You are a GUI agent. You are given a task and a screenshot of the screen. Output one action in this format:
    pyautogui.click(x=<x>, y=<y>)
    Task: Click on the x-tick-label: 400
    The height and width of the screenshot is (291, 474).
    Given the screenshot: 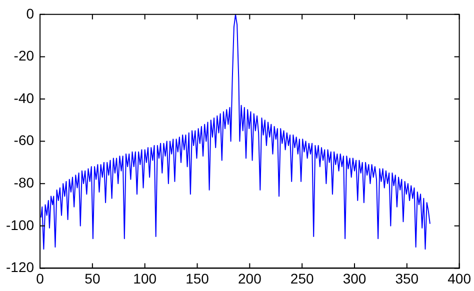 What is the action you would take?
    pyautogui.click(x=460, y=278)
    